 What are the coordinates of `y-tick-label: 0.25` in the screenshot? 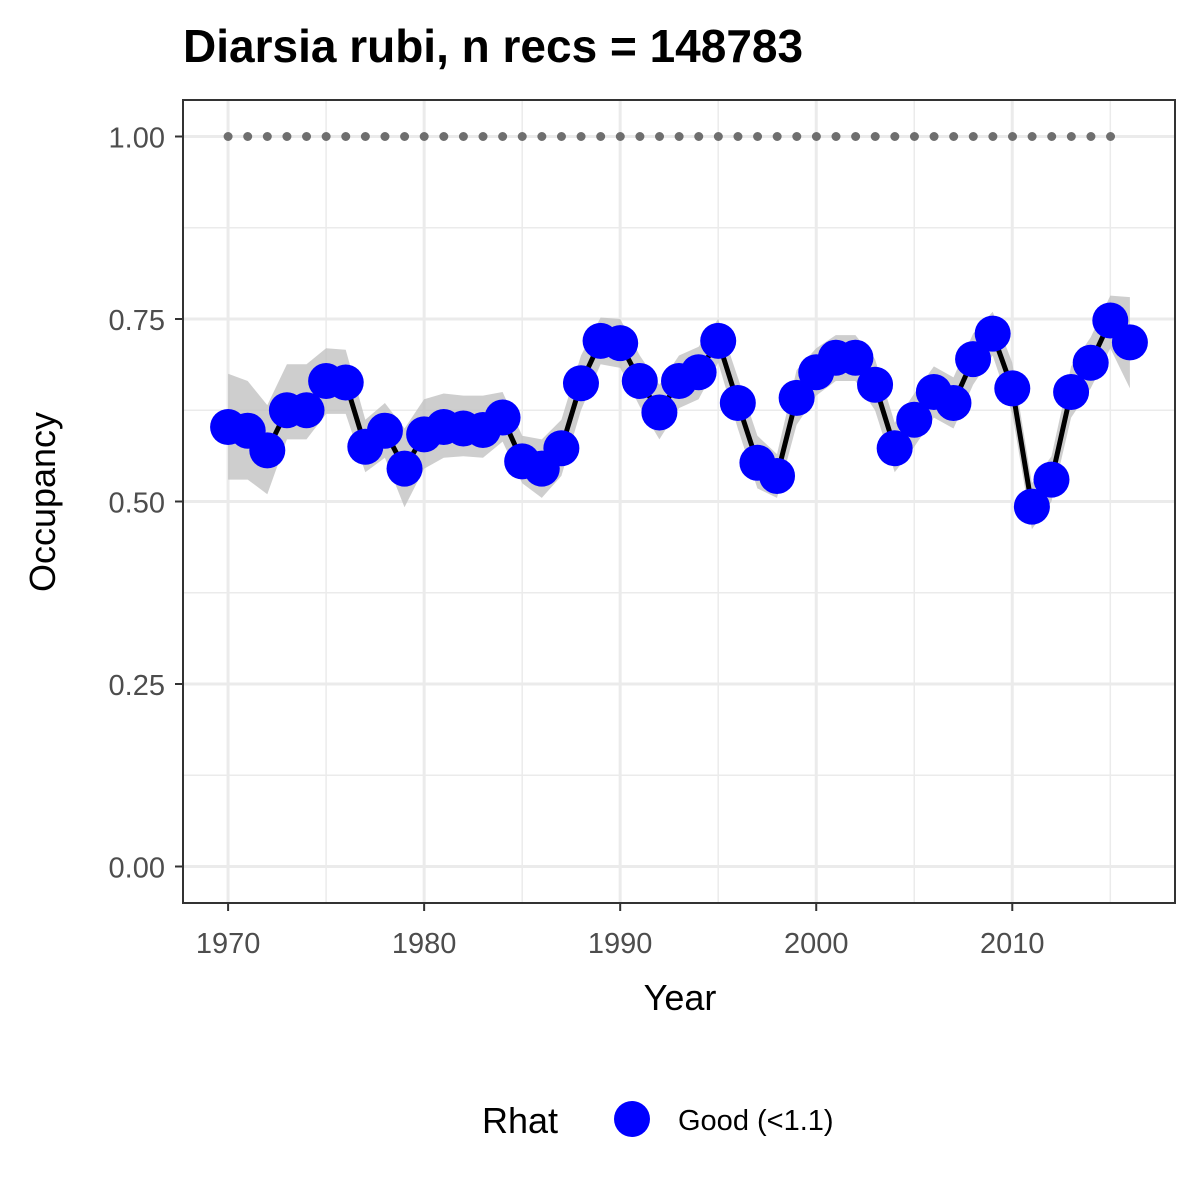 It's located at (137, 686).